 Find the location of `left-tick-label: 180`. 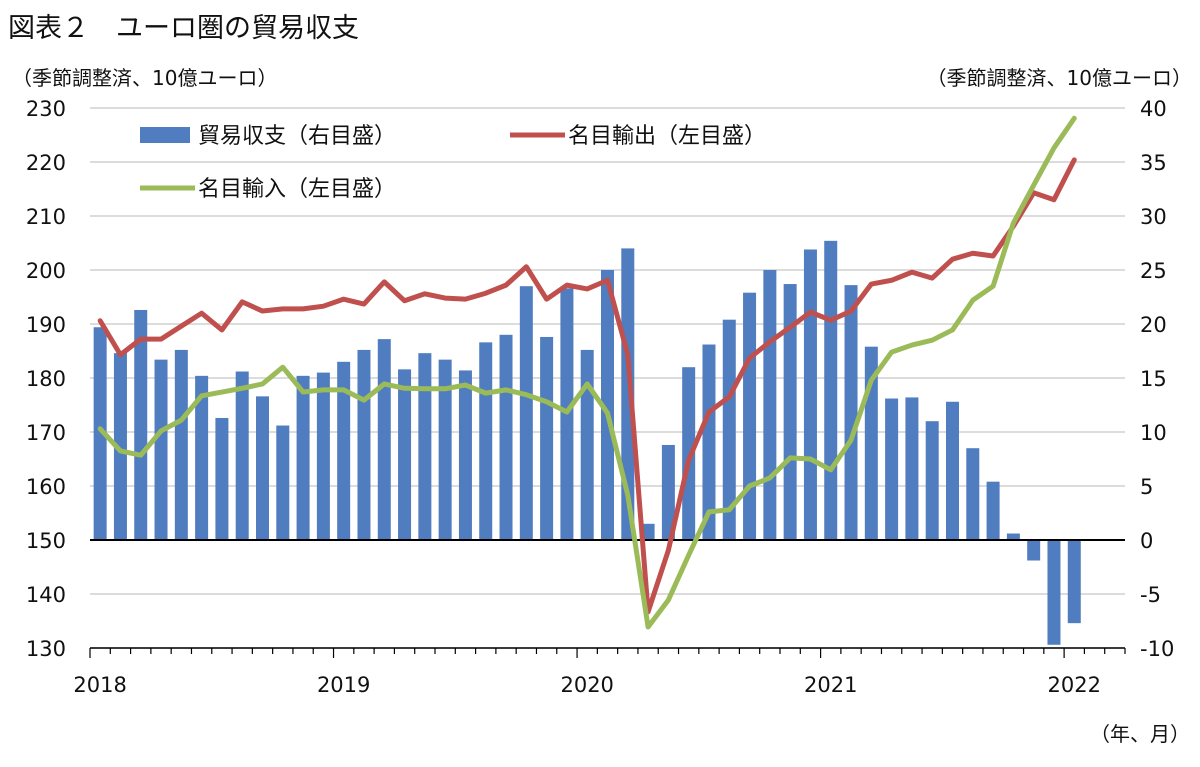

left-tick-label: 180 is located at coordinates (46, 379).